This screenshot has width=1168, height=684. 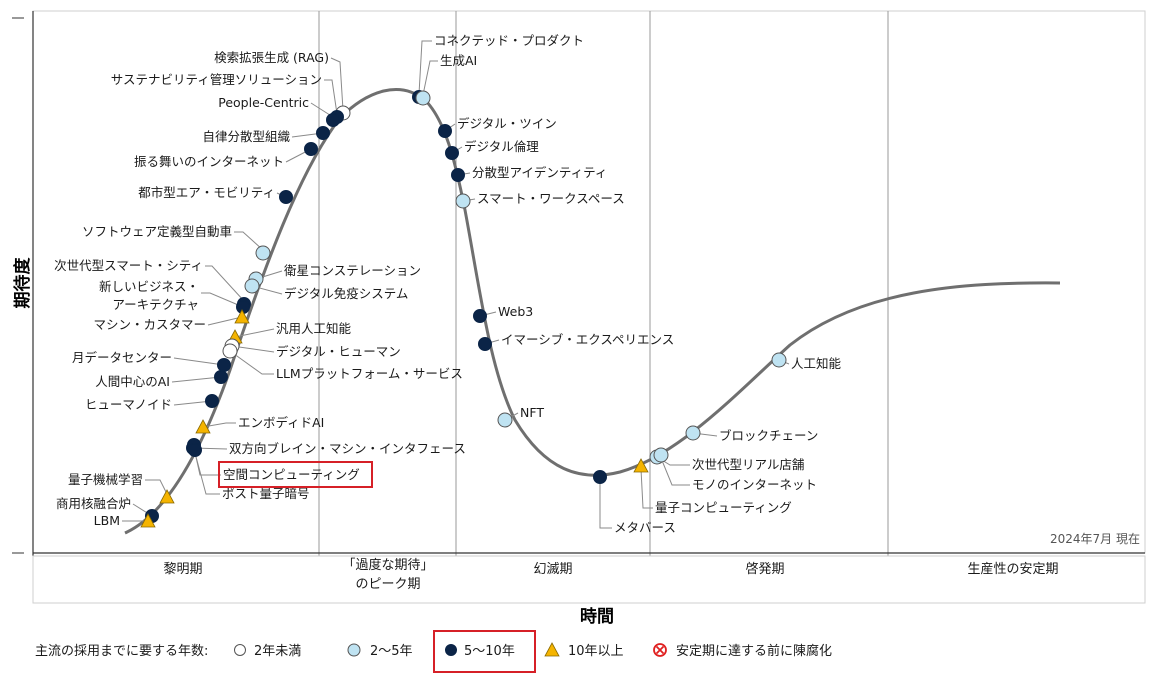 What do you see at coordinates (551, 198) in the screenshot?
I see `technology-label: スマート・ワークスペース` at bounding box center [551, 198].